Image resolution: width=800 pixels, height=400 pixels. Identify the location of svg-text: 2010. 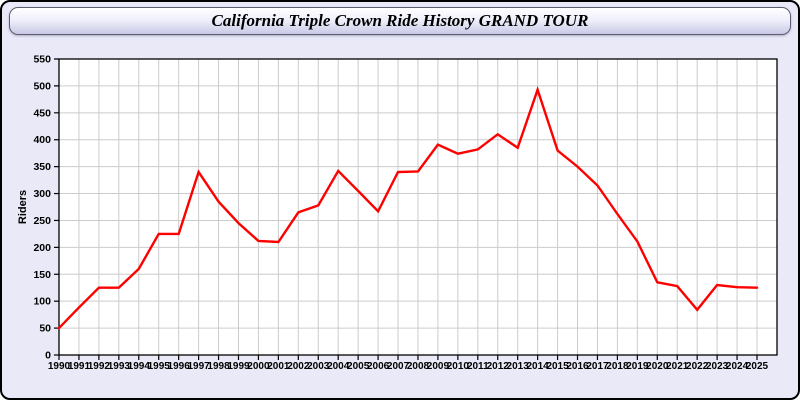
(458, 366).